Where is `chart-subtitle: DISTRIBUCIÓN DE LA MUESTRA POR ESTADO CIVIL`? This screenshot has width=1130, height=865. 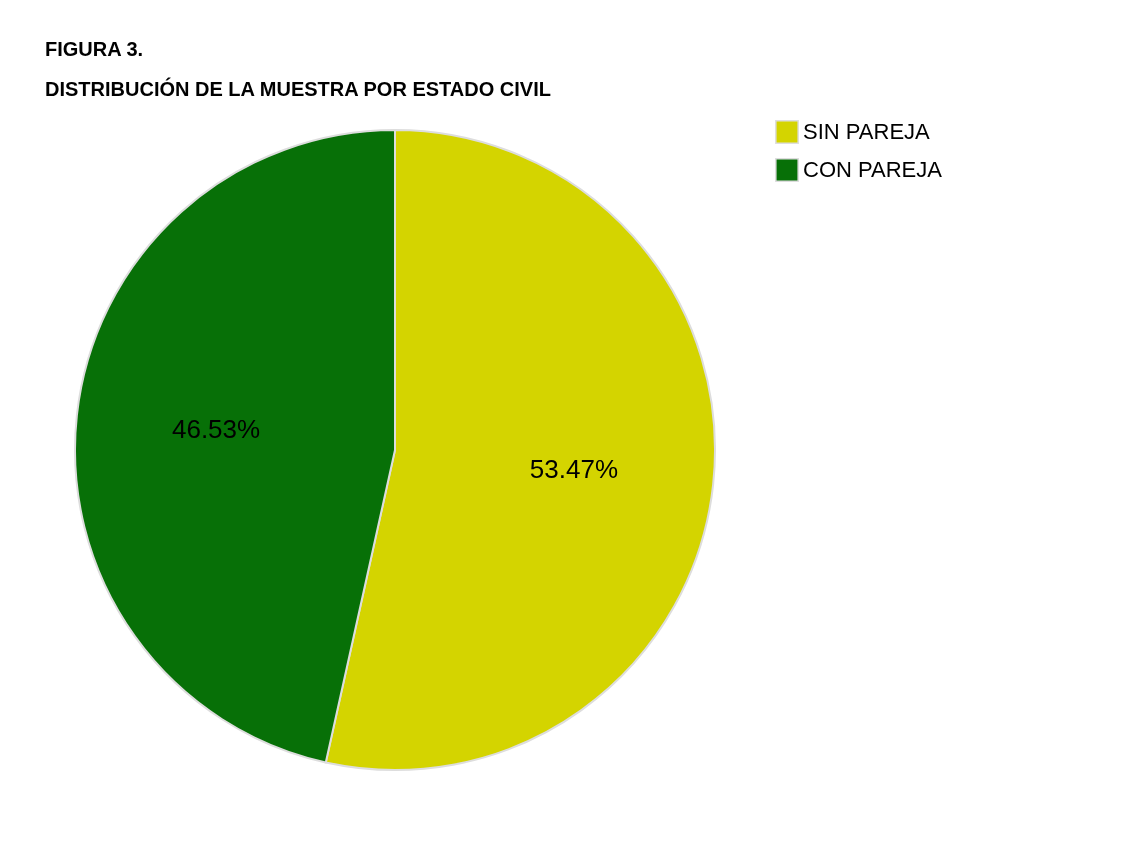
chart-subtitle: DISTRIBUCIÓN DE LA MUESTRA POR ESTADO CIVIL is located at coordinates (298, 88).